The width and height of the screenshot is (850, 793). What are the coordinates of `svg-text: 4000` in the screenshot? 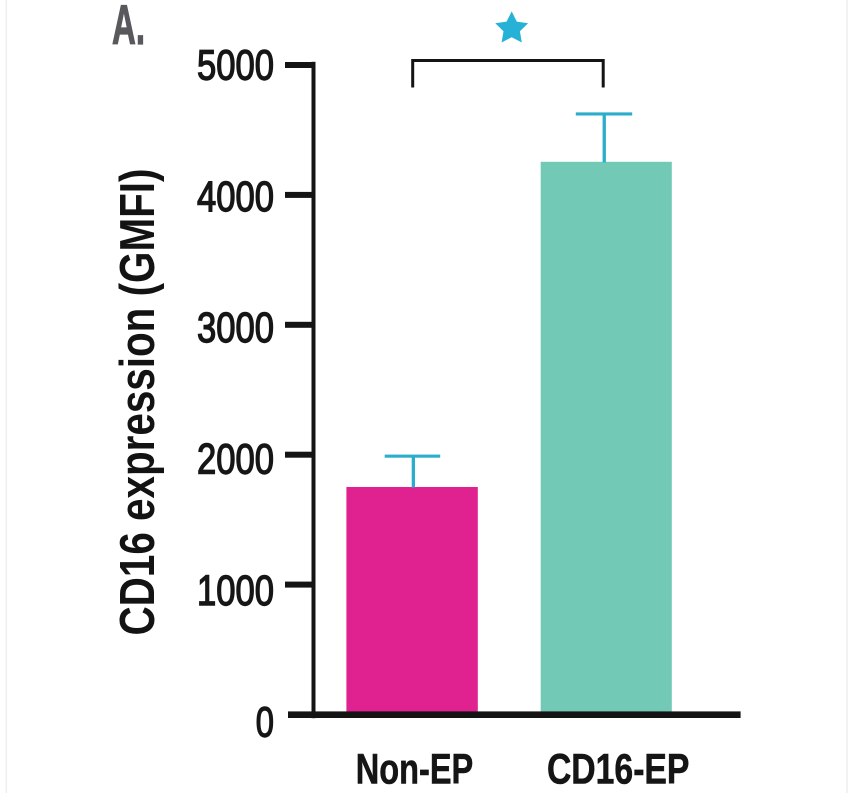 It's located at (235, 197).